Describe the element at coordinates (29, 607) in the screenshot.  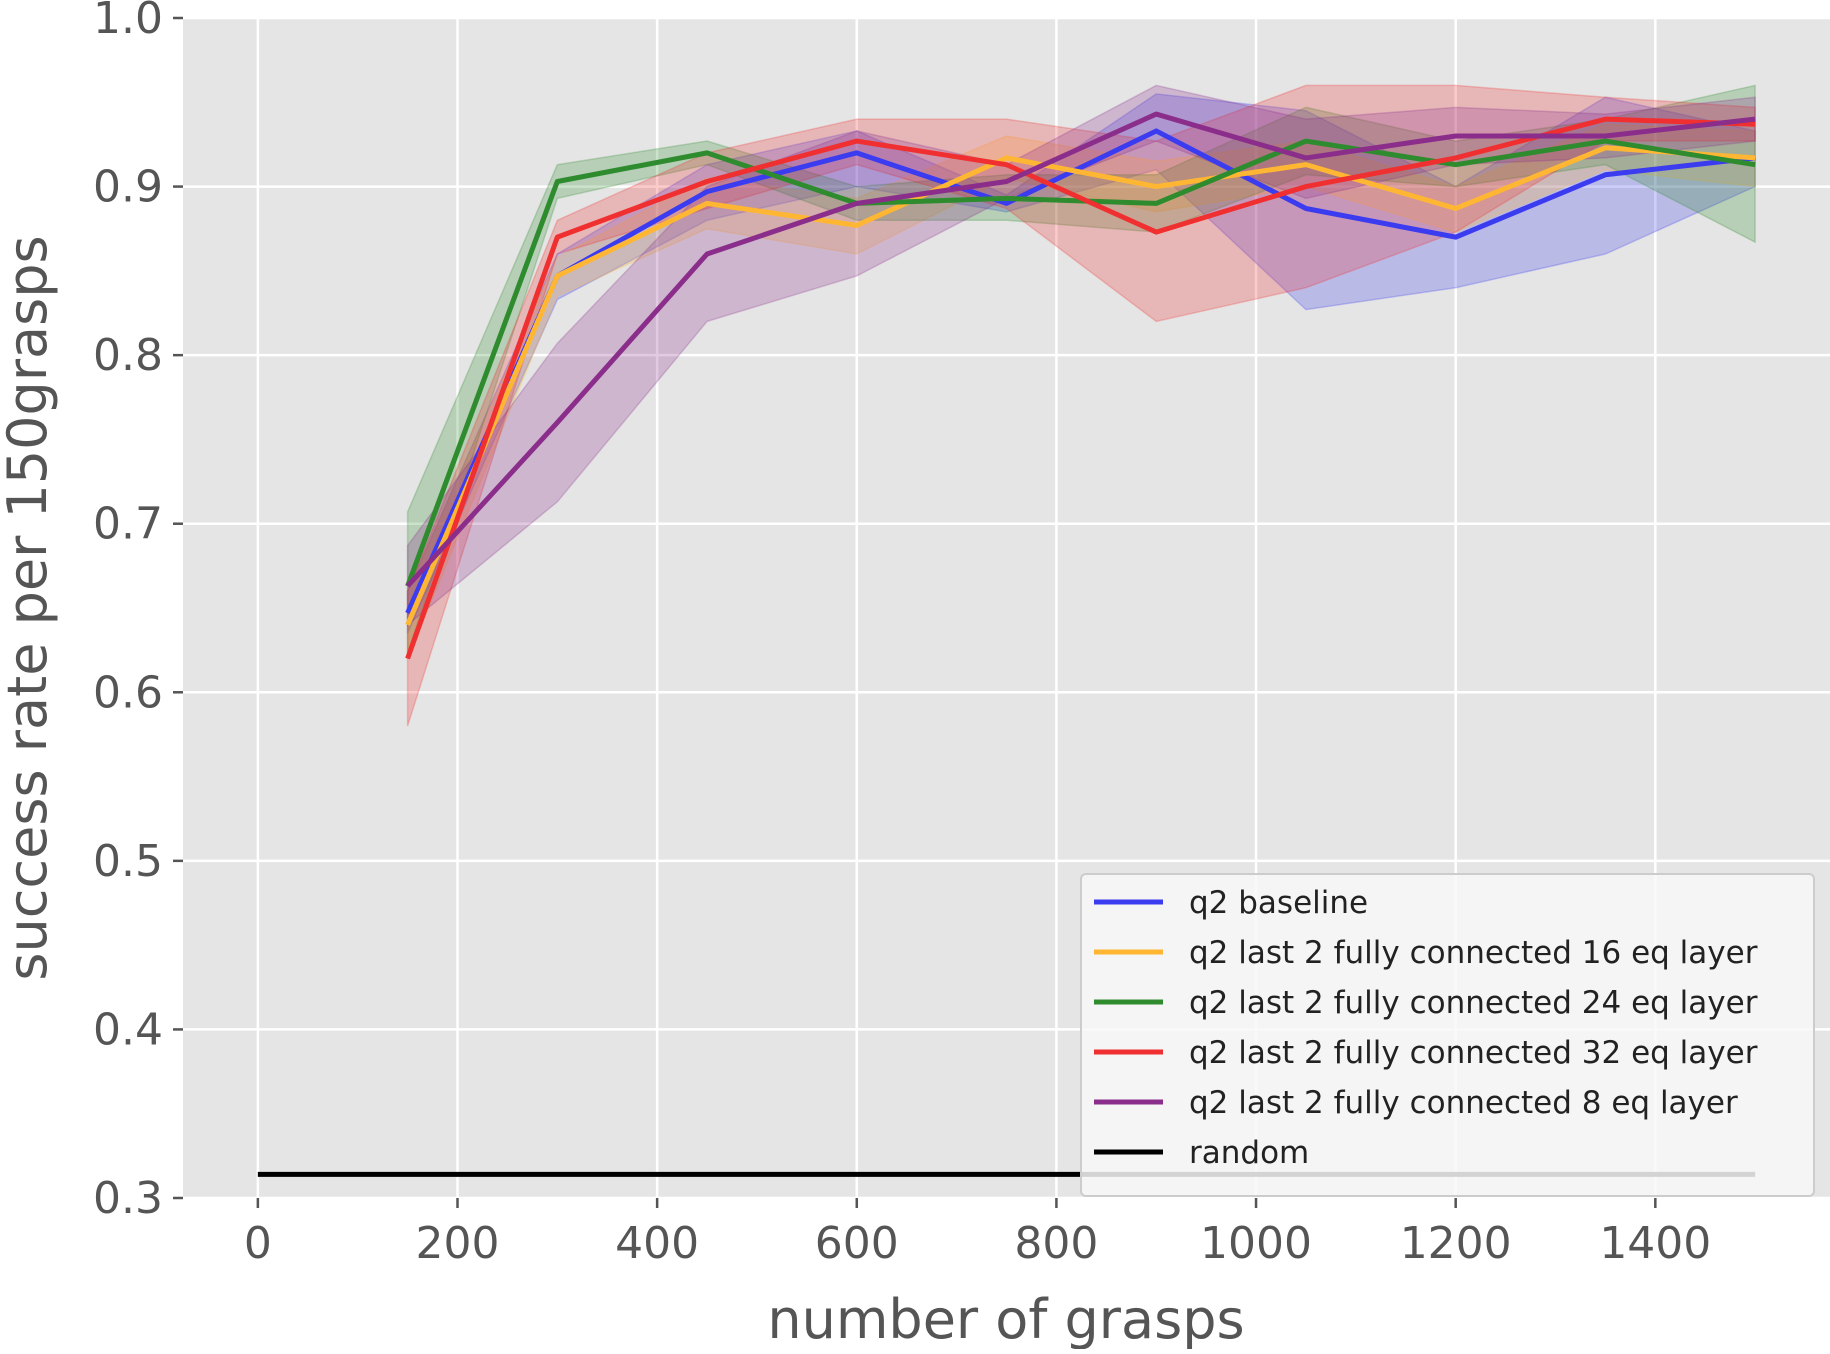
I see `y-axis-label: success rate per 150grasps` at that location.